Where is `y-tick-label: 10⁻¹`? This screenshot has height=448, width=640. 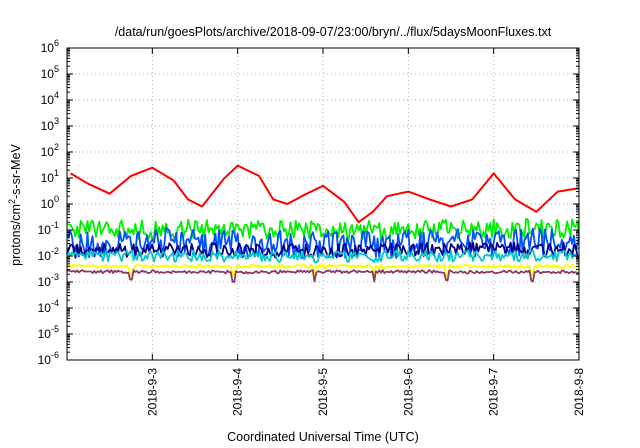
y-tick-label: 10⁻¹ is located at coordinates (48, 228).